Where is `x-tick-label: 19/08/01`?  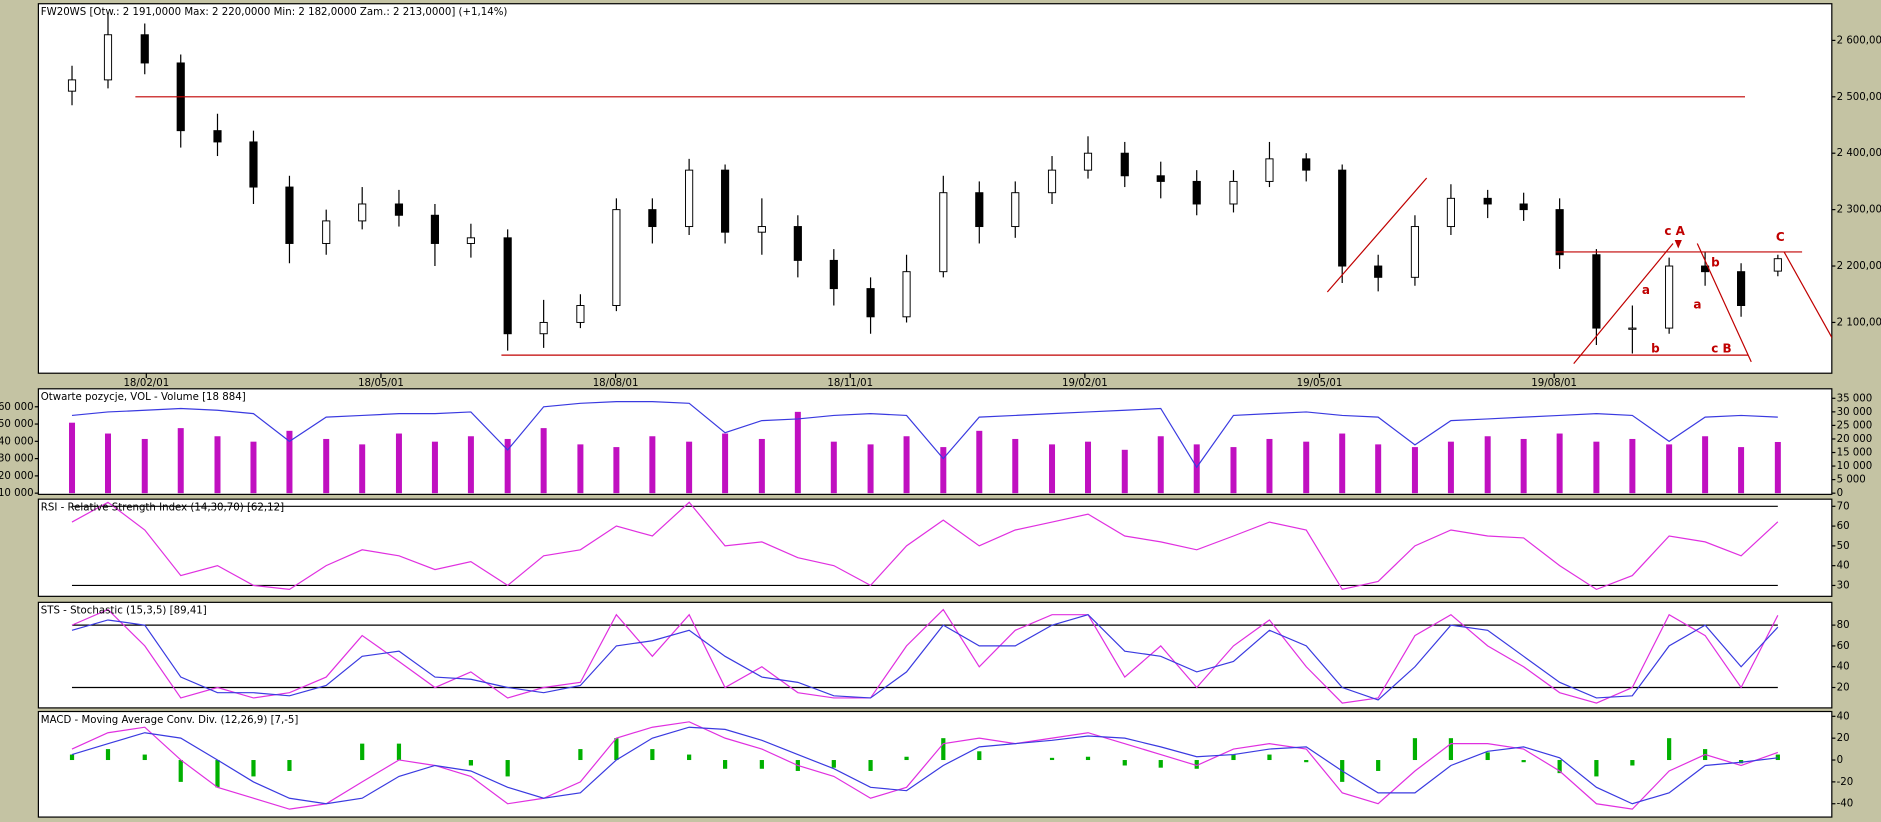 x-tick-label: 19/08/01 is located at coordinates (1554, 383).